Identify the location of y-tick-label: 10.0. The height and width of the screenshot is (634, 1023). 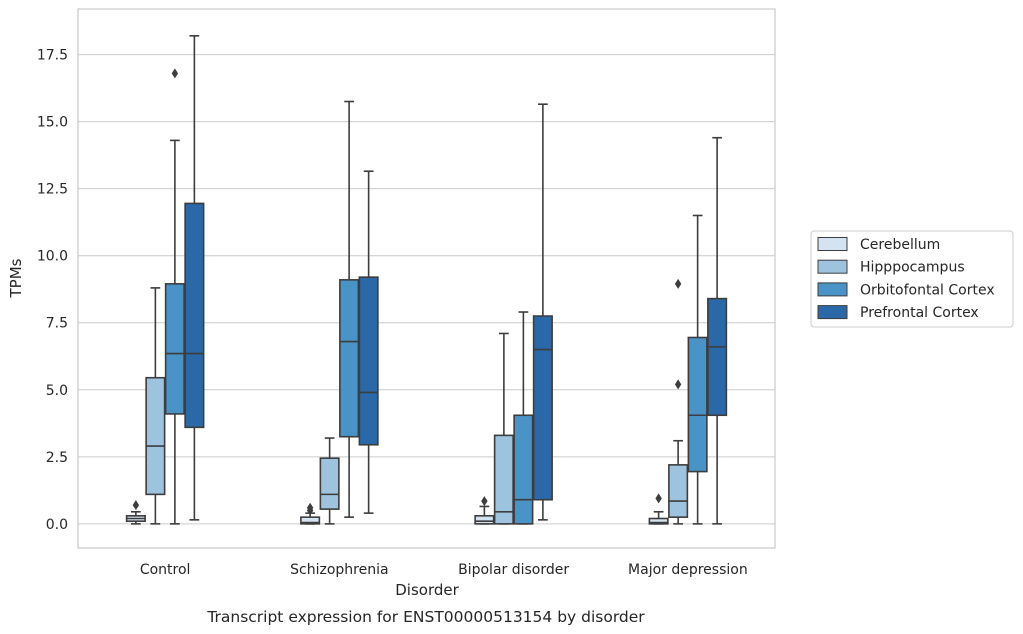
(52, 257).